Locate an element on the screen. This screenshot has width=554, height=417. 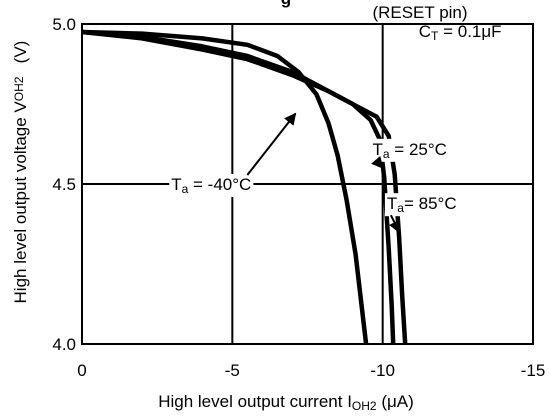
y-tick-label: 4.0 is located at coordinates (64, 344).